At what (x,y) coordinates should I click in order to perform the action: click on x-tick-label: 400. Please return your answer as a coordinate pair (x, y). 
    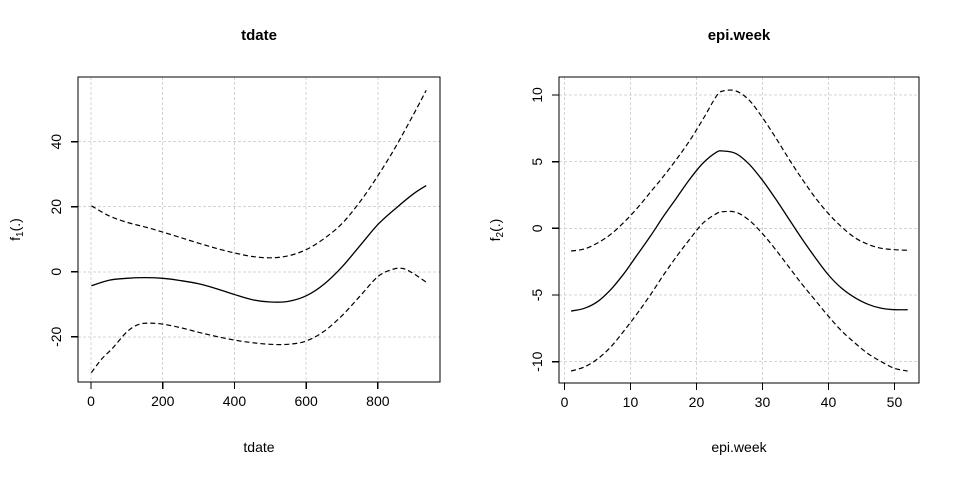
    Looking at the image, I should click on (235, 401).